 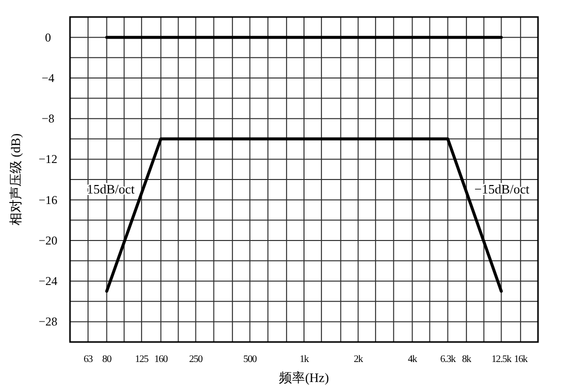 I want to click on y-axis-title: 相对声压级 (dB), so click(x=15, y=179).